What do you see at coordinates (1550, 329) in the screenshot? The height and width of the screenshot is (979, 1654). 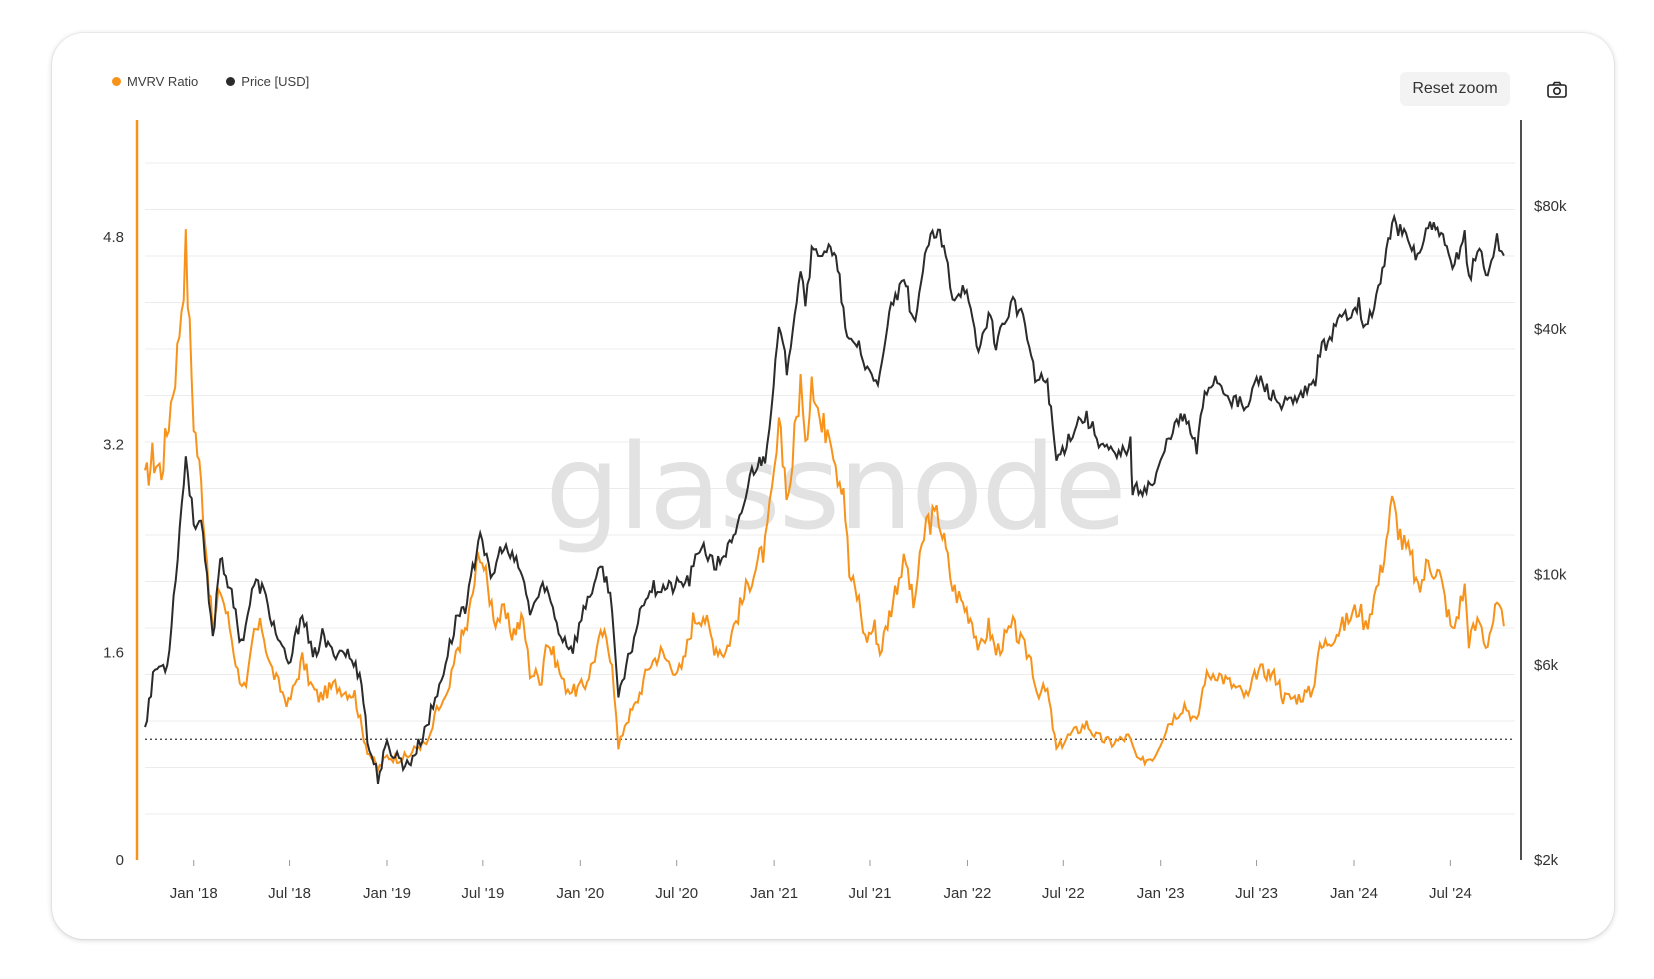 I see `right-tick-label: $40k` at bounding box center [1550, 329].